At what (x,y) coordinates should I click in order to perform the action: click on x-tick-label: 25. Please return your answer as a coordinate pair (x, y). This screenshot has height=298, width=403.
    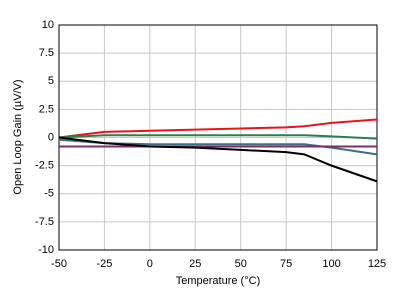
    Looking at the image, I should click on (195, 264).